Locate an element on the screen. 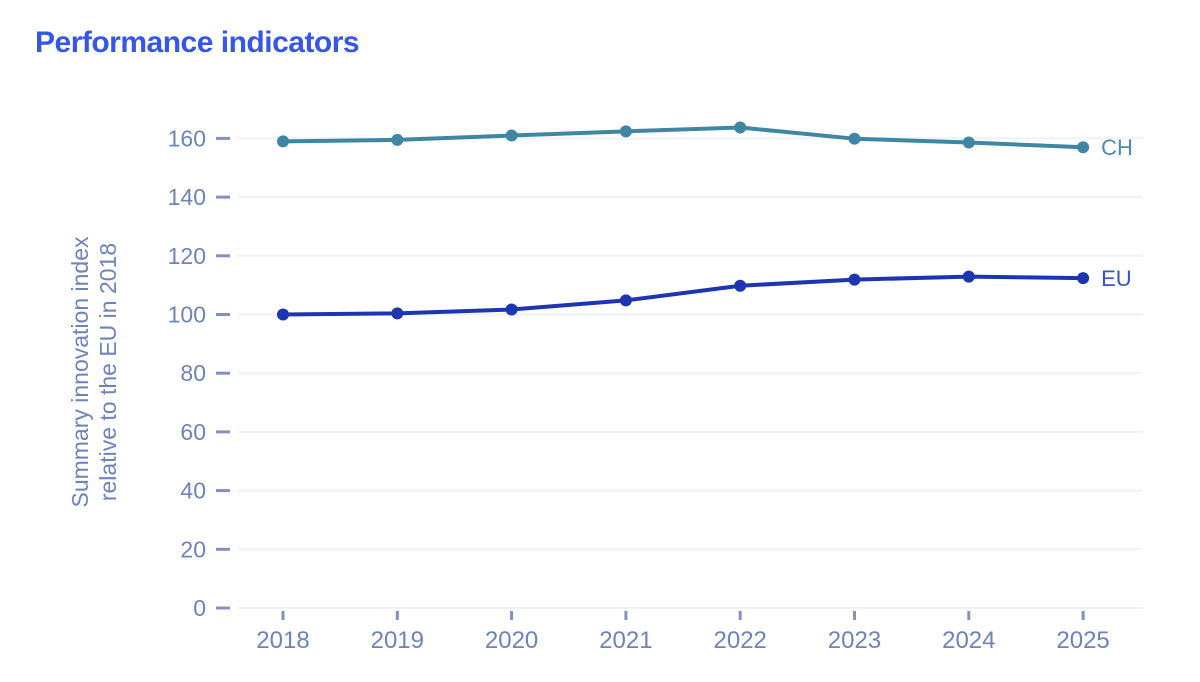  y-tick-label: 160 is located at coordinates (187, 138).